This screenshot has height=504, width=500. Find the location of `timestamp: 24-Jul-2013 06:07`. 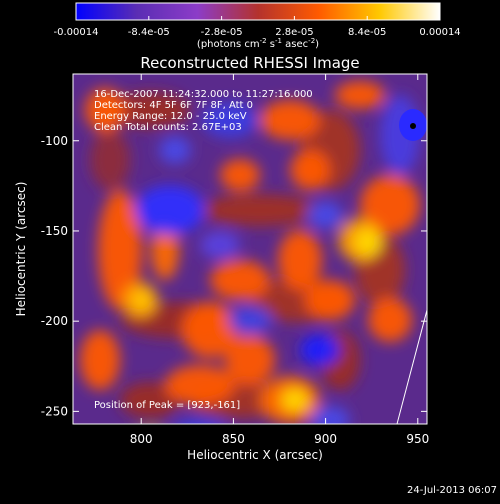

timestamp: 24-Jul-2013 06:07 is located at coordinates (452, 490).